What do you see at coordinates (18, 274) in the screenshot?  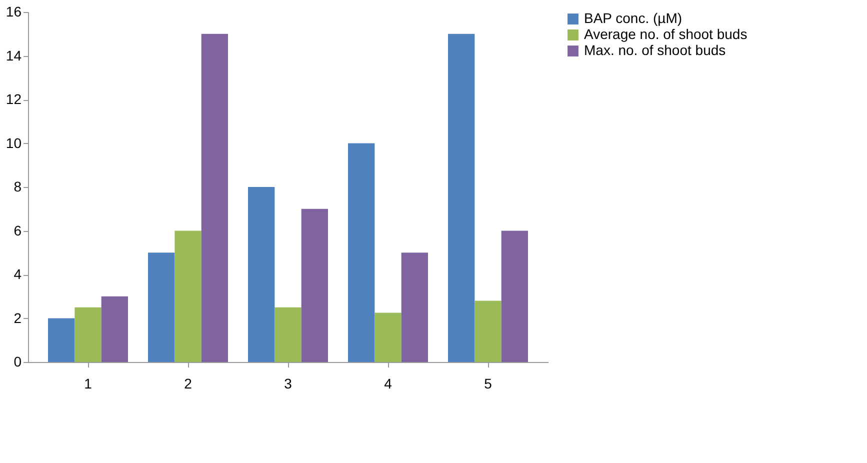 I see `y-tick-label: 4` at bounding box center [18, 274].